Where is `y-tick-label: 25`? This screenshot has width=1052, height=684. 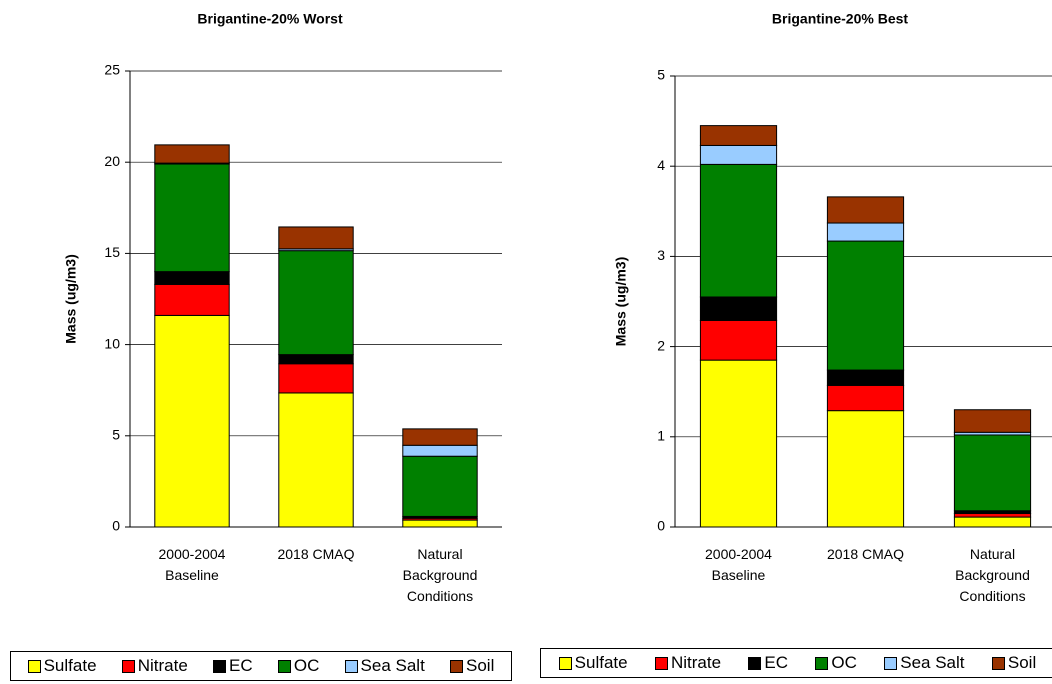 y-tick-label: 25 is located at coordinates (112, 70).